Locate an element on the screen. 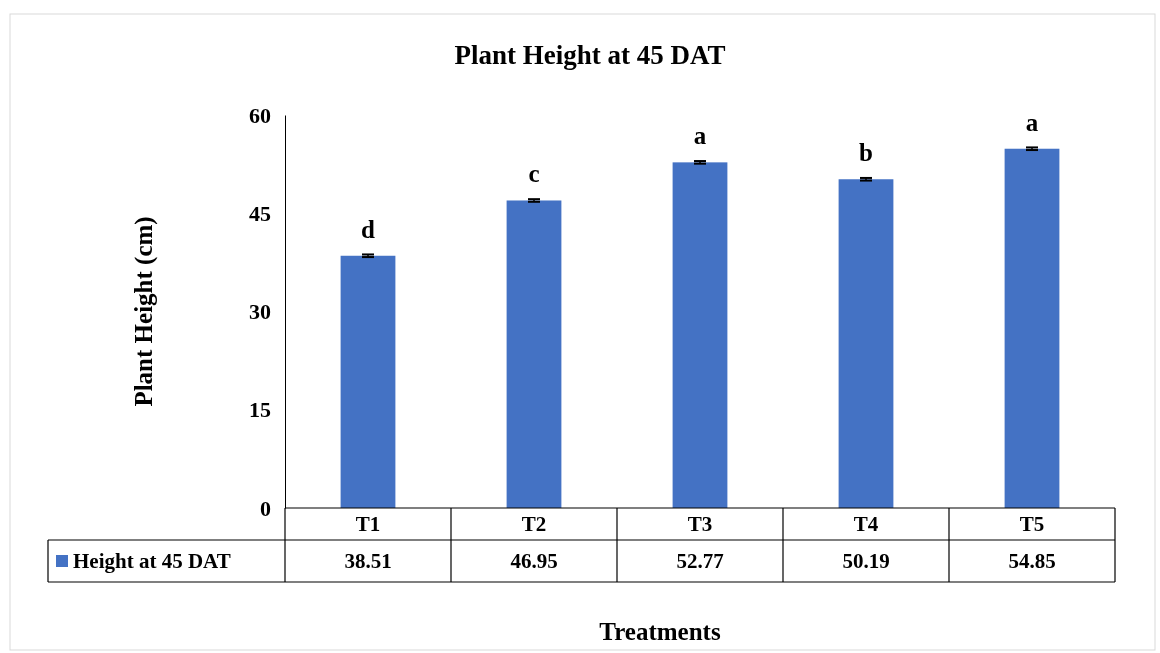 This screenshot has height=653, width=1160. x-tick-label: T1 is located at coordinates (368, 524).